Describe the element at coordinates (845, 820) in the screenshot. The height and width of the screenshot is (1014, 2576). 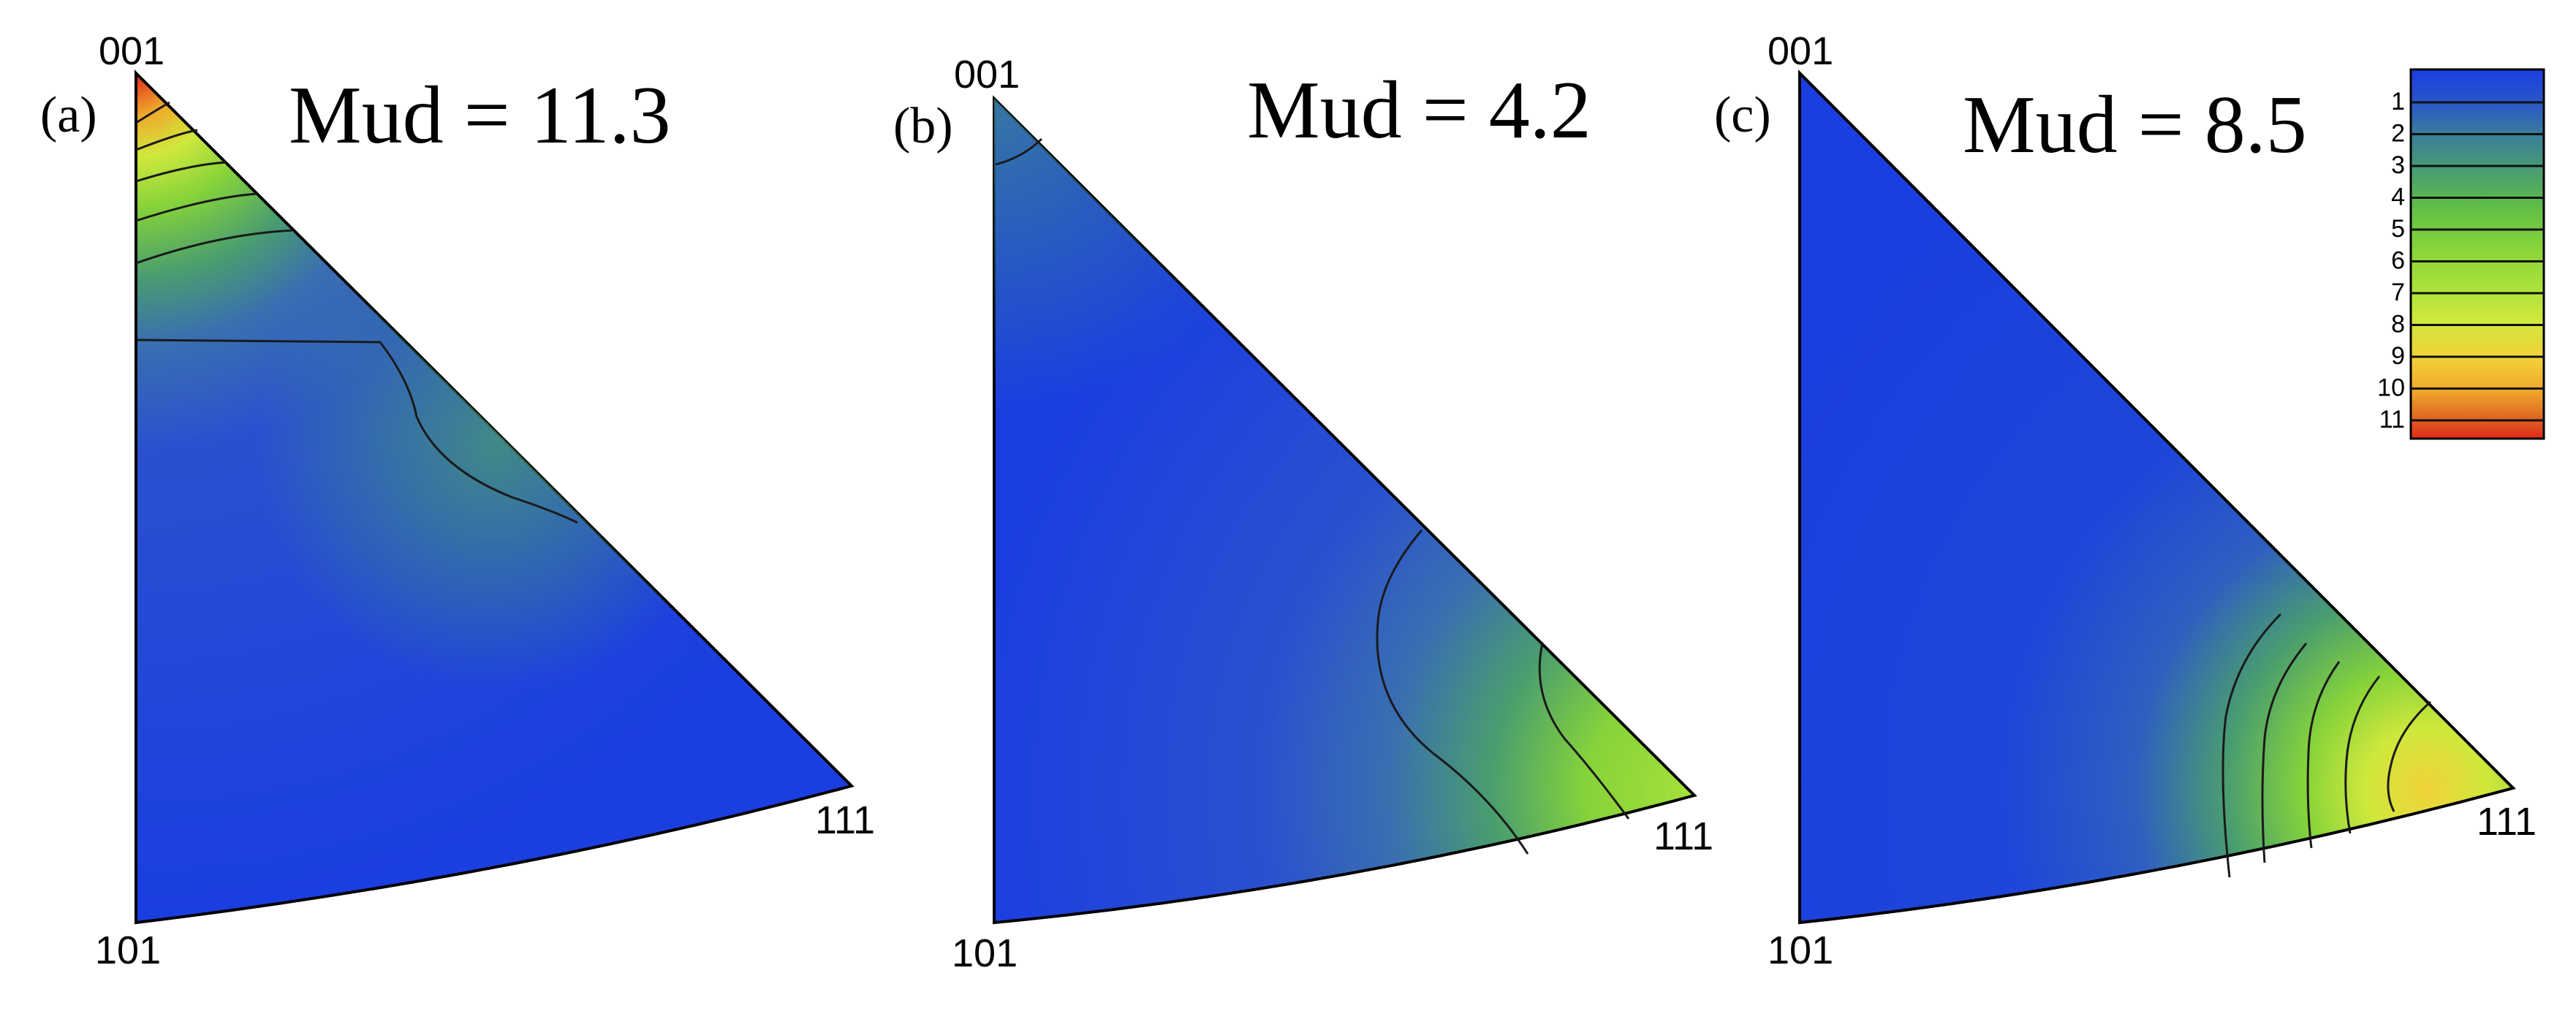
I see `panel-a-corner-111: 111` at that location.